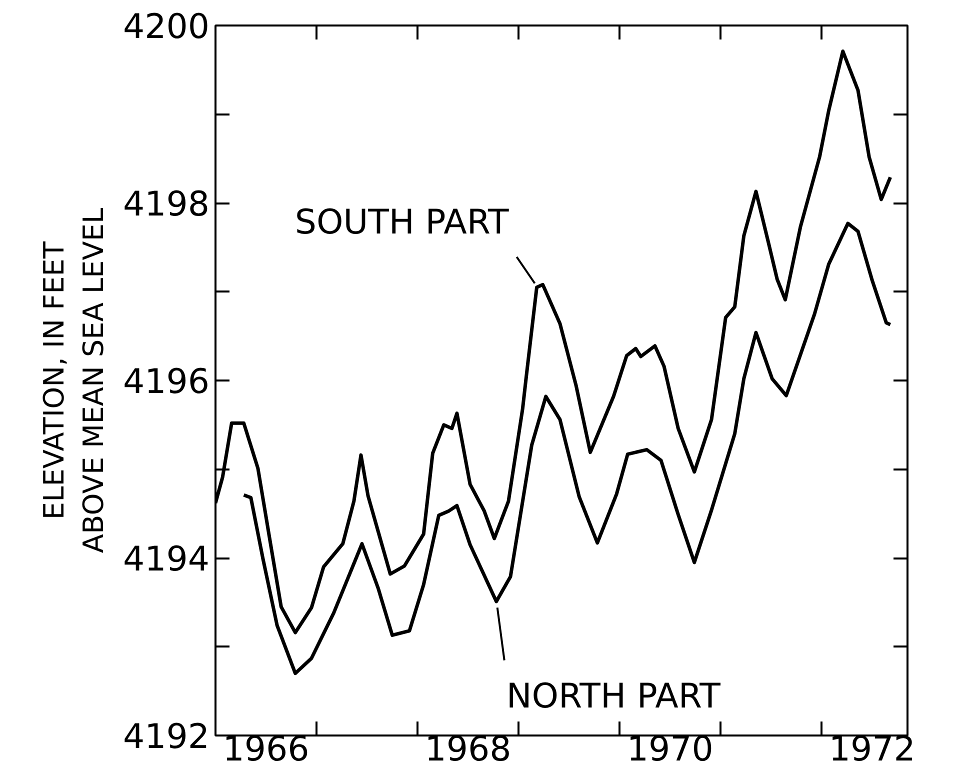 This screenshot has width=967, height=763. Describe the element at coordinates (468, 746) in the screenshot. I see `x-tick-label: 1968` at that location.